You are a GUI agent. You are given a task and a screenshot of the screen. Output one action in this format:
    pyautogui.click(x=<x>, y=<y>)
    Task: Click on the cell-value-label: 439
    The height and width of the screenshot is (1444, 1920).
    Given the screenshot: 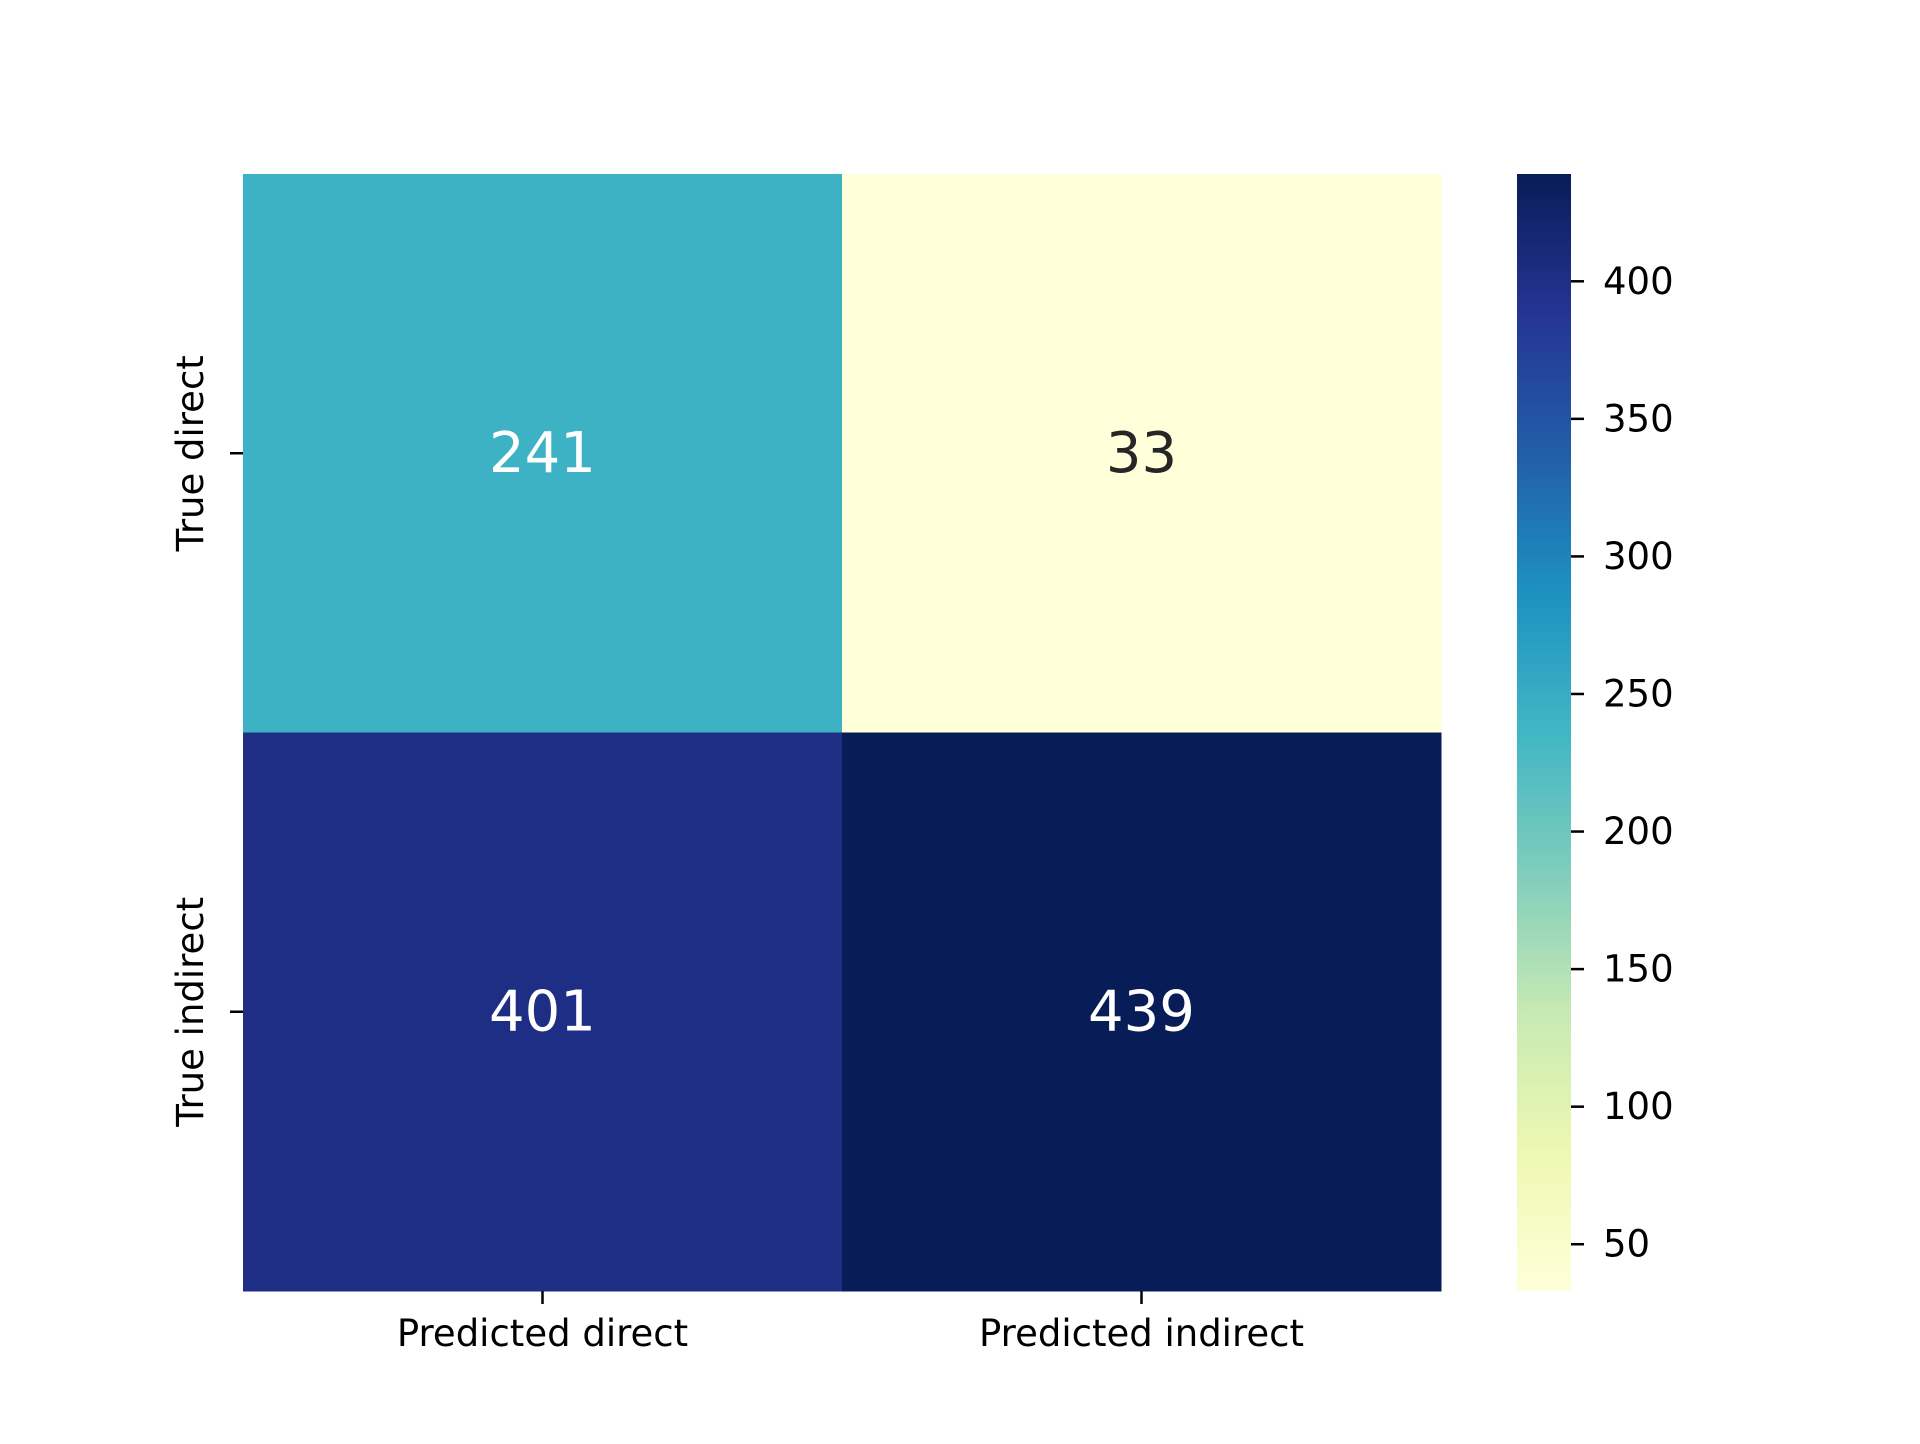 What is the action you would take?
    pyautogui.click(x=1141, y=1011)
    